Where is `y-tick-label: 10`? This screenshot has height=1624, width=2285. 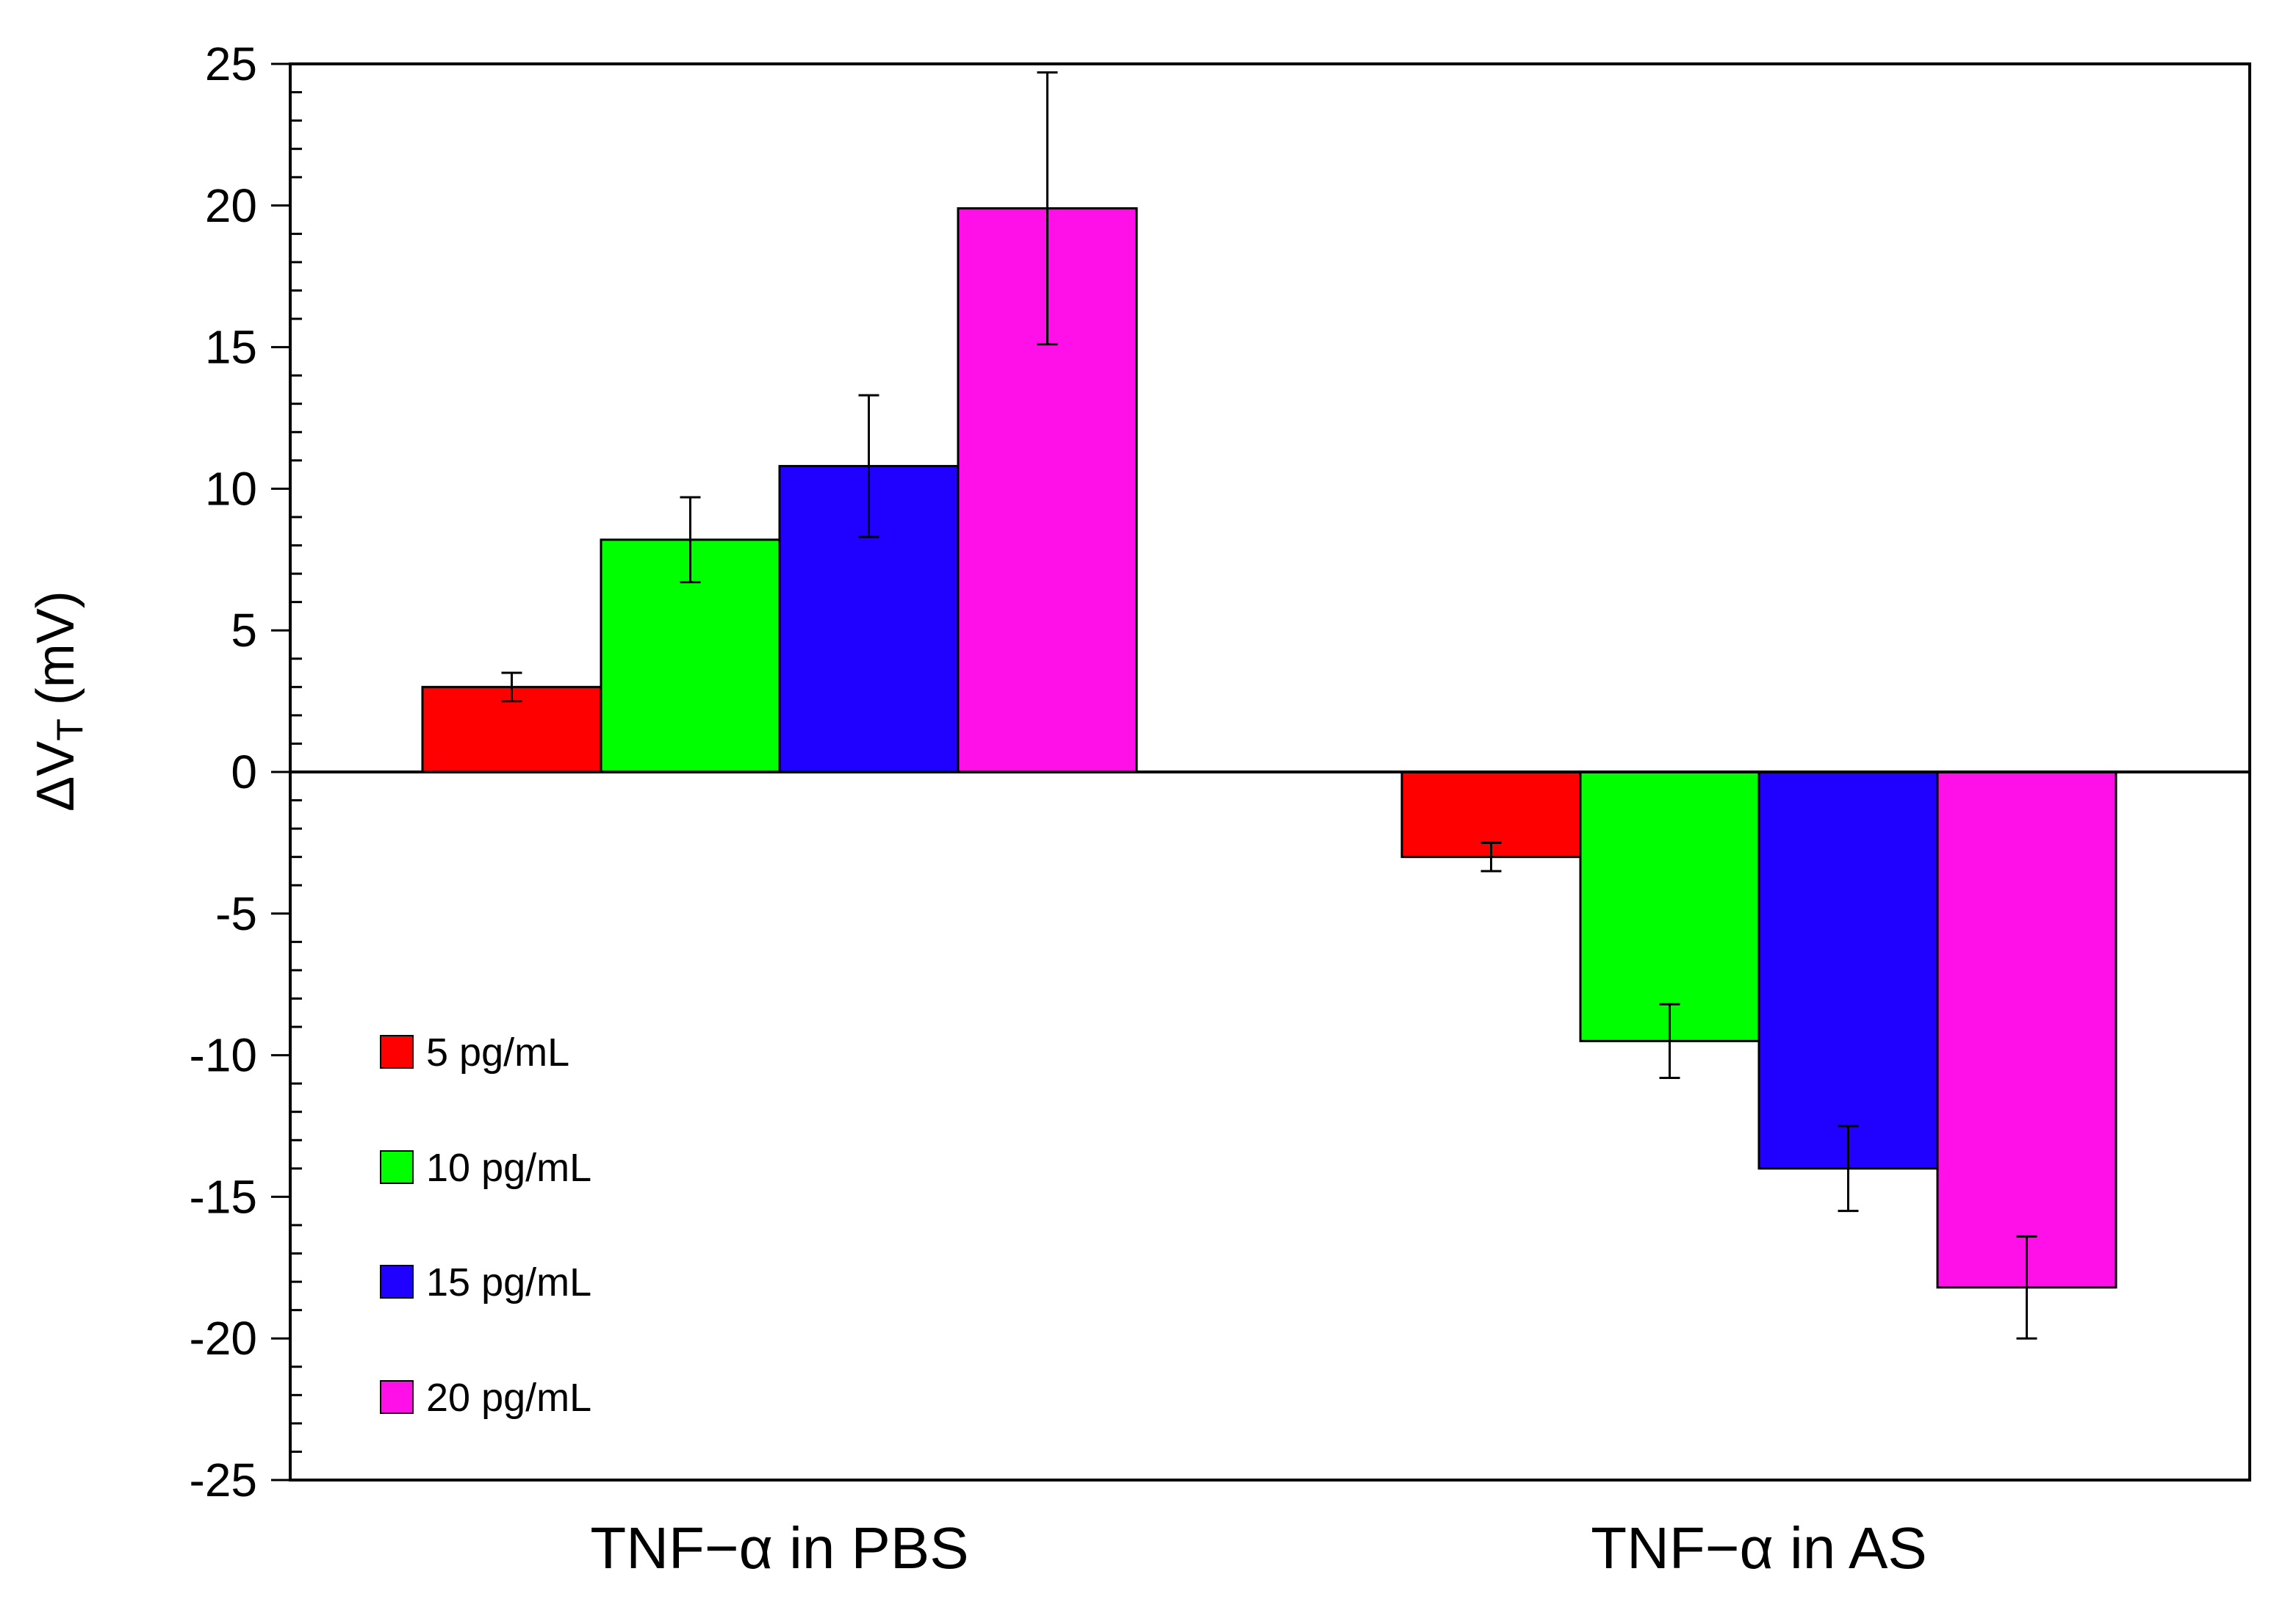 y-tick-label: 10 is located at coordinates (231, 488).